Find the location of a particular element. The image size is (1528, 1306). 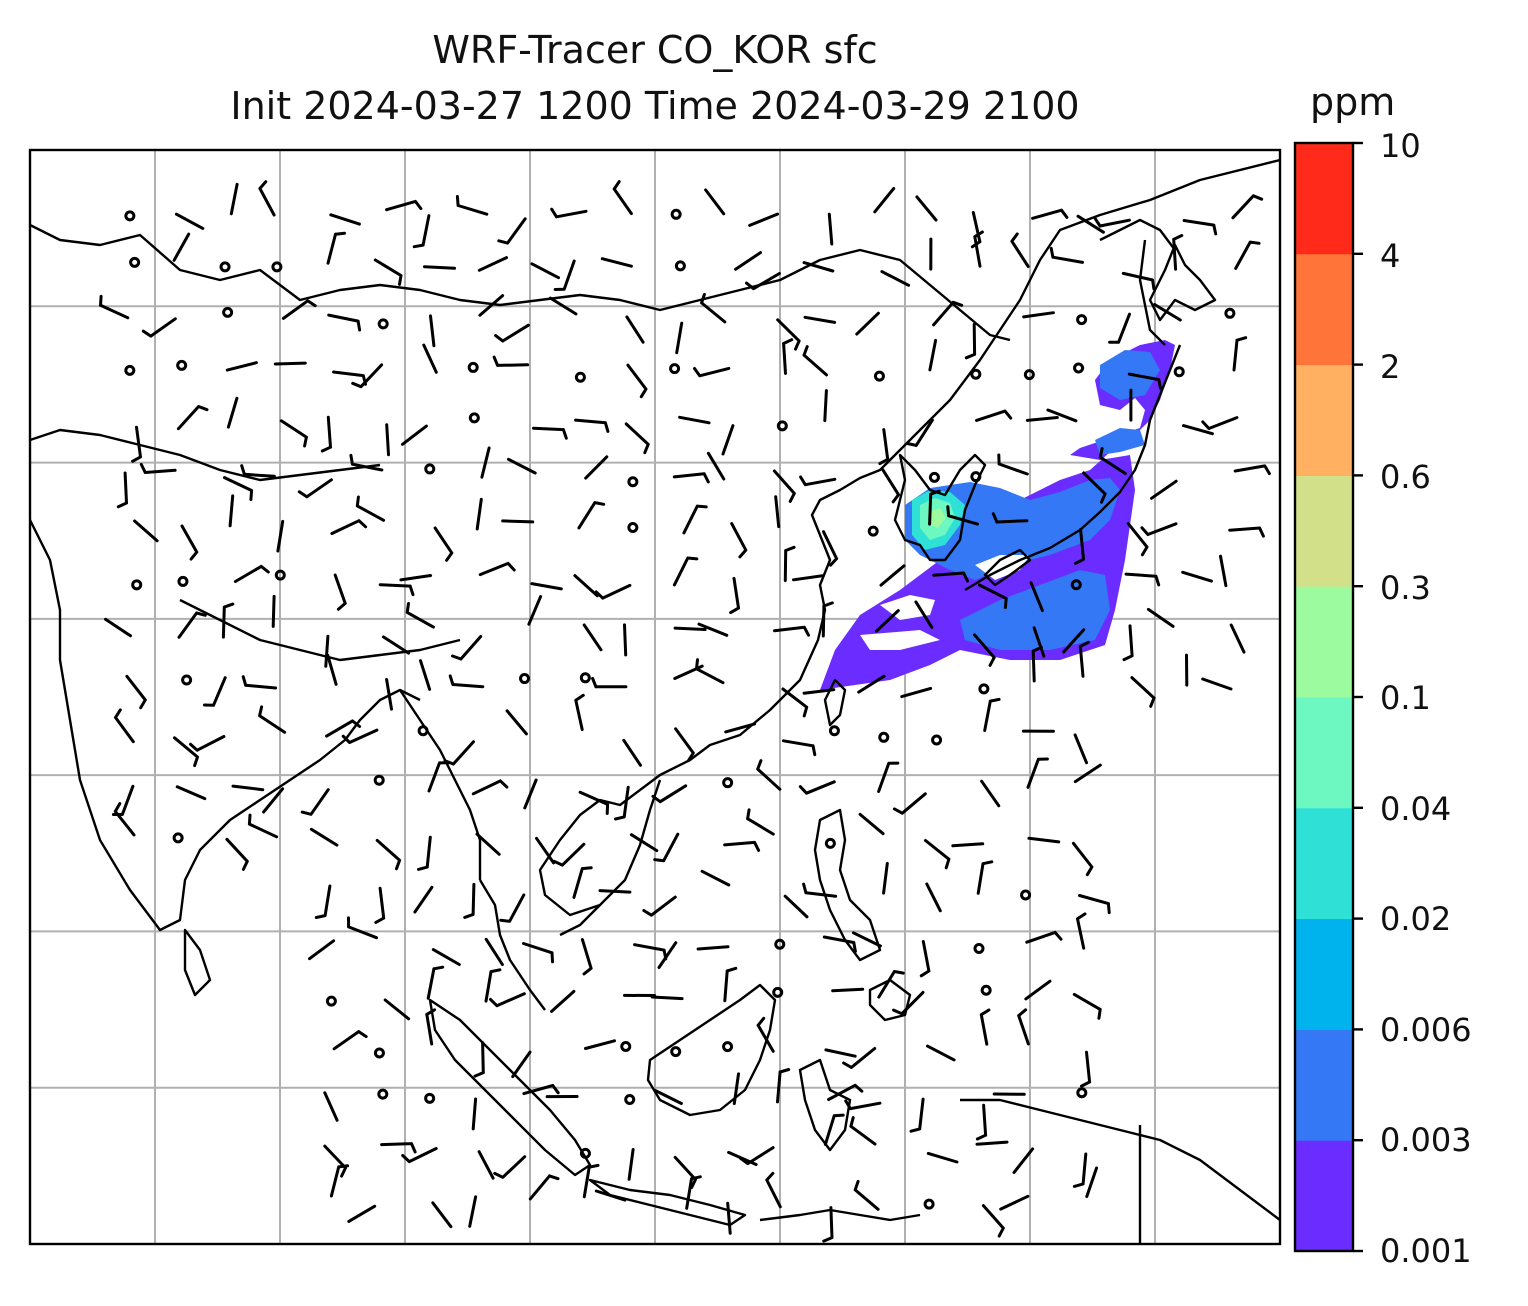

colorbar-tick-label: 0.02 is located at coordinates (1416, 919).